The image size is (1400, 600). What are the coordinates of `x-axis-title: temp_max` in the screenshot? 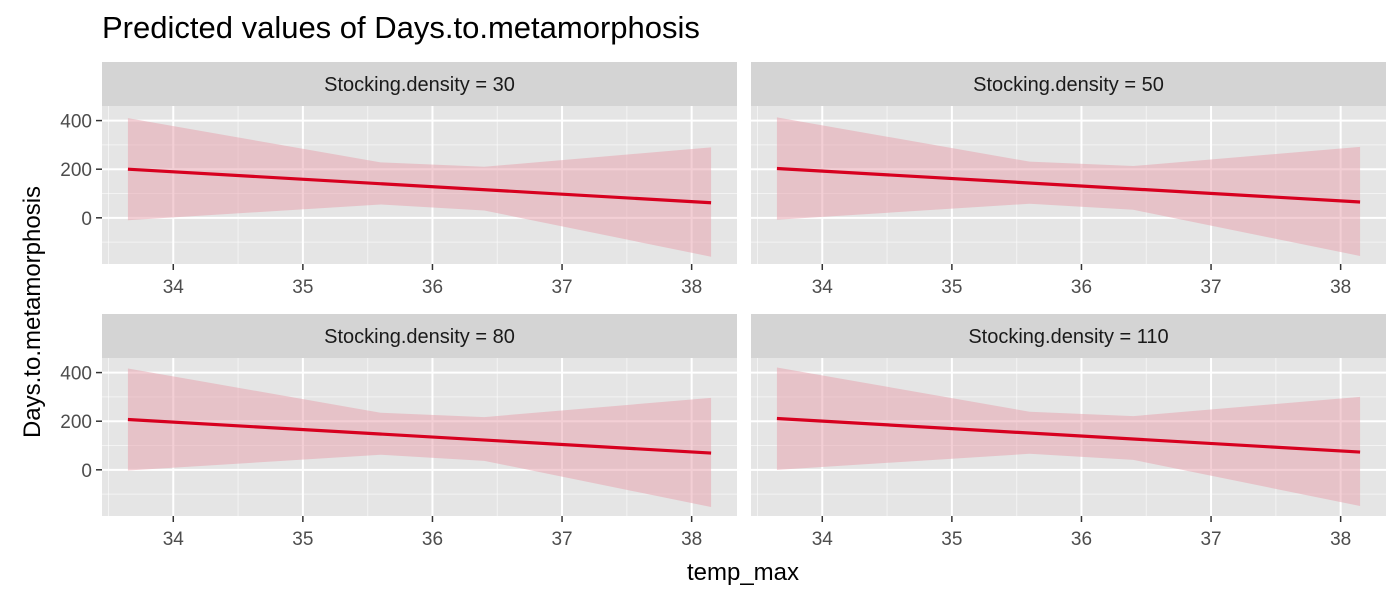 It's located at (743, 572).